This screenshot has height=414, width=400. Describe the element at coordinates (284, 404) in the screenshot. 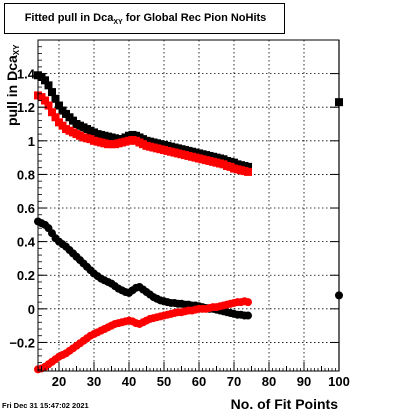

I see `x-axis-label: No. of Fit Points` at that location.